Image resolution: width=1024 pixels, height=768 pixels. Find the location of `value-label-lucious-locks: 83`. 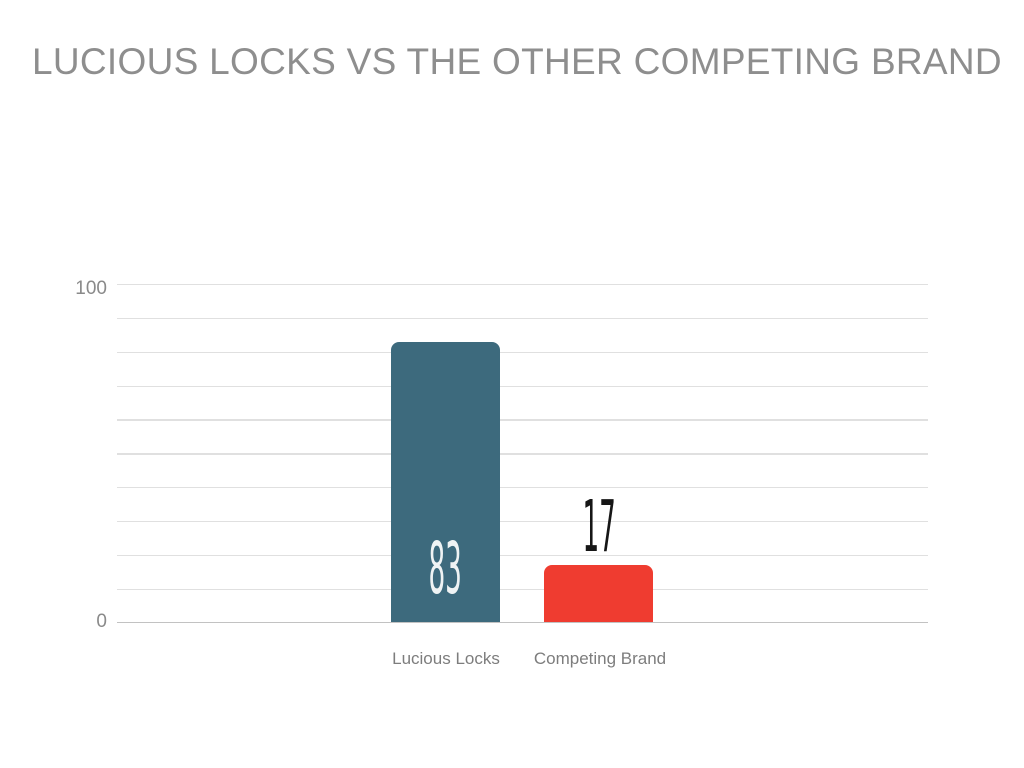

value-label-lucious-locks: 83 is located at coordinates (445, 568).